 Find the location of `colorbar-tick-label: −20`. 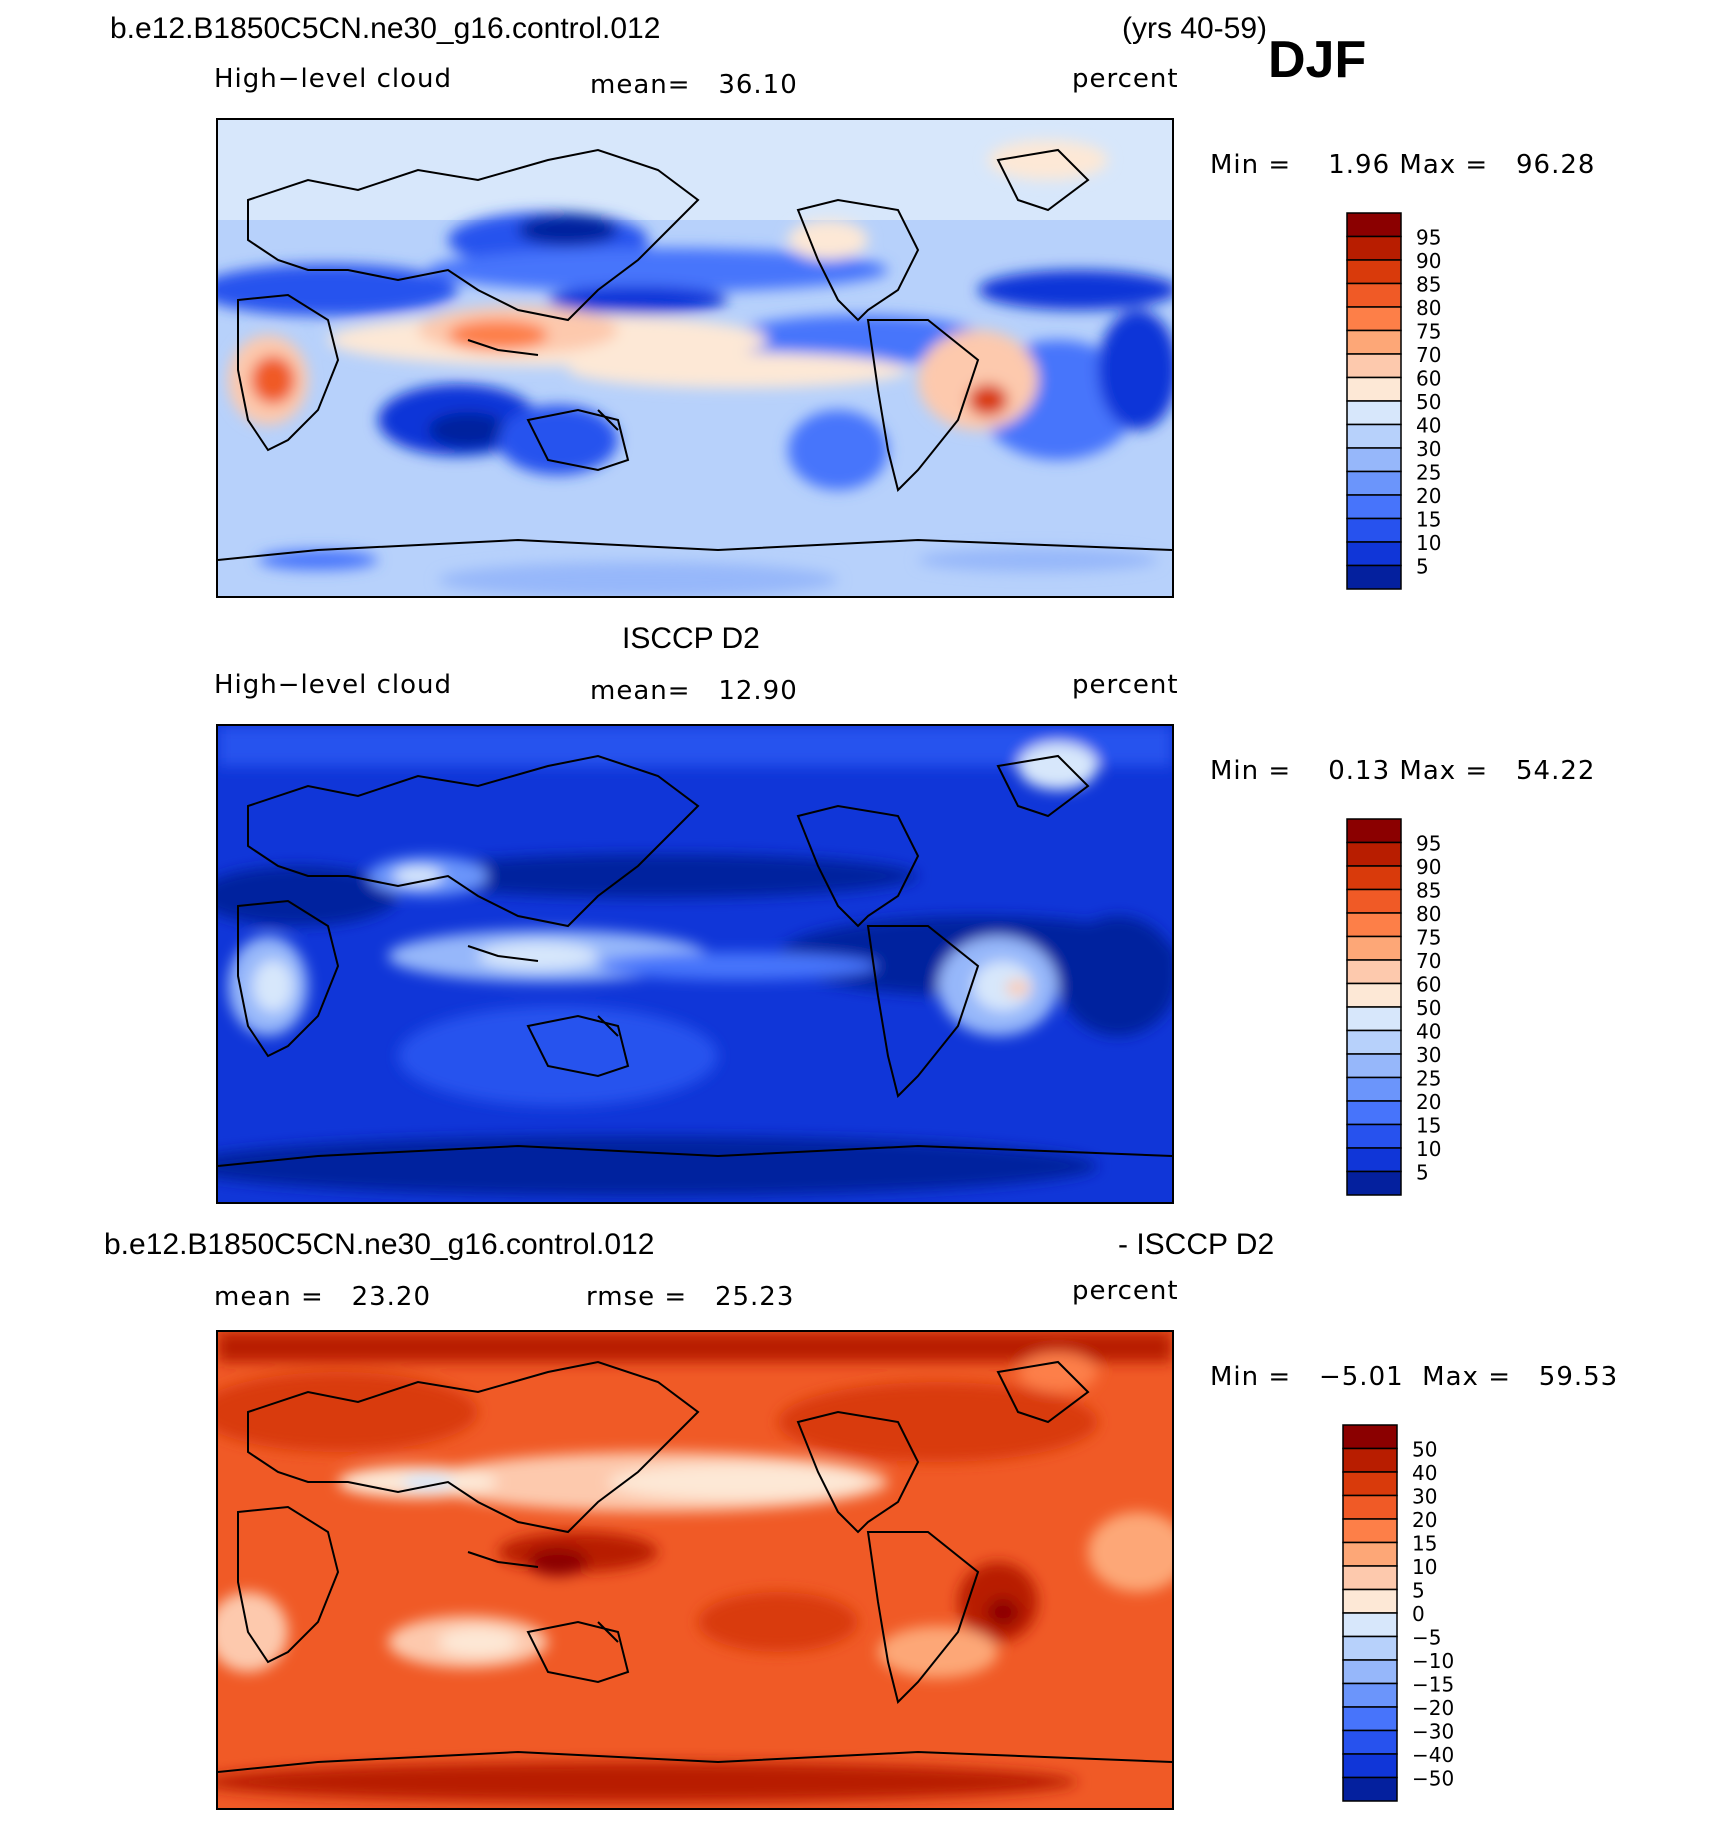

colorbar-tick-label: −20 is located at coordinates (1433, 1708).